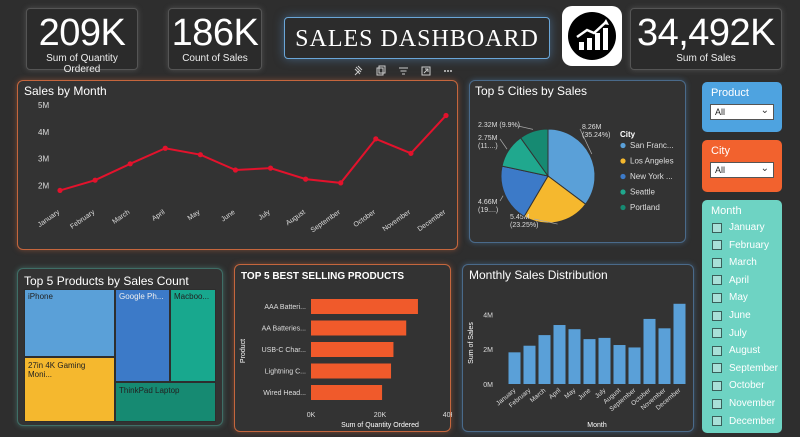 The height and width of the screenshot is (437, 800). I want to click on logo-tile, so click(592, 36).